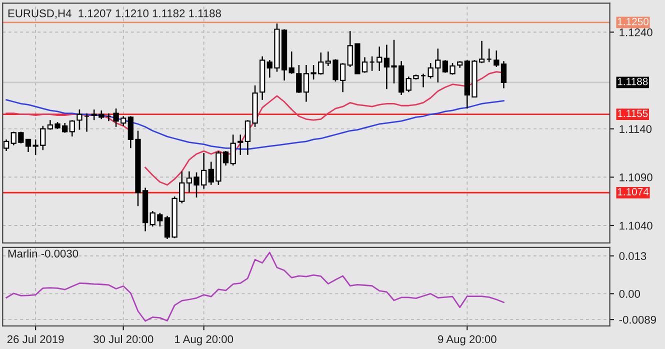  Describe the element at coordinates (636, 226) in the screenshot. I see `y-tick-label: 1.1040` at that location.